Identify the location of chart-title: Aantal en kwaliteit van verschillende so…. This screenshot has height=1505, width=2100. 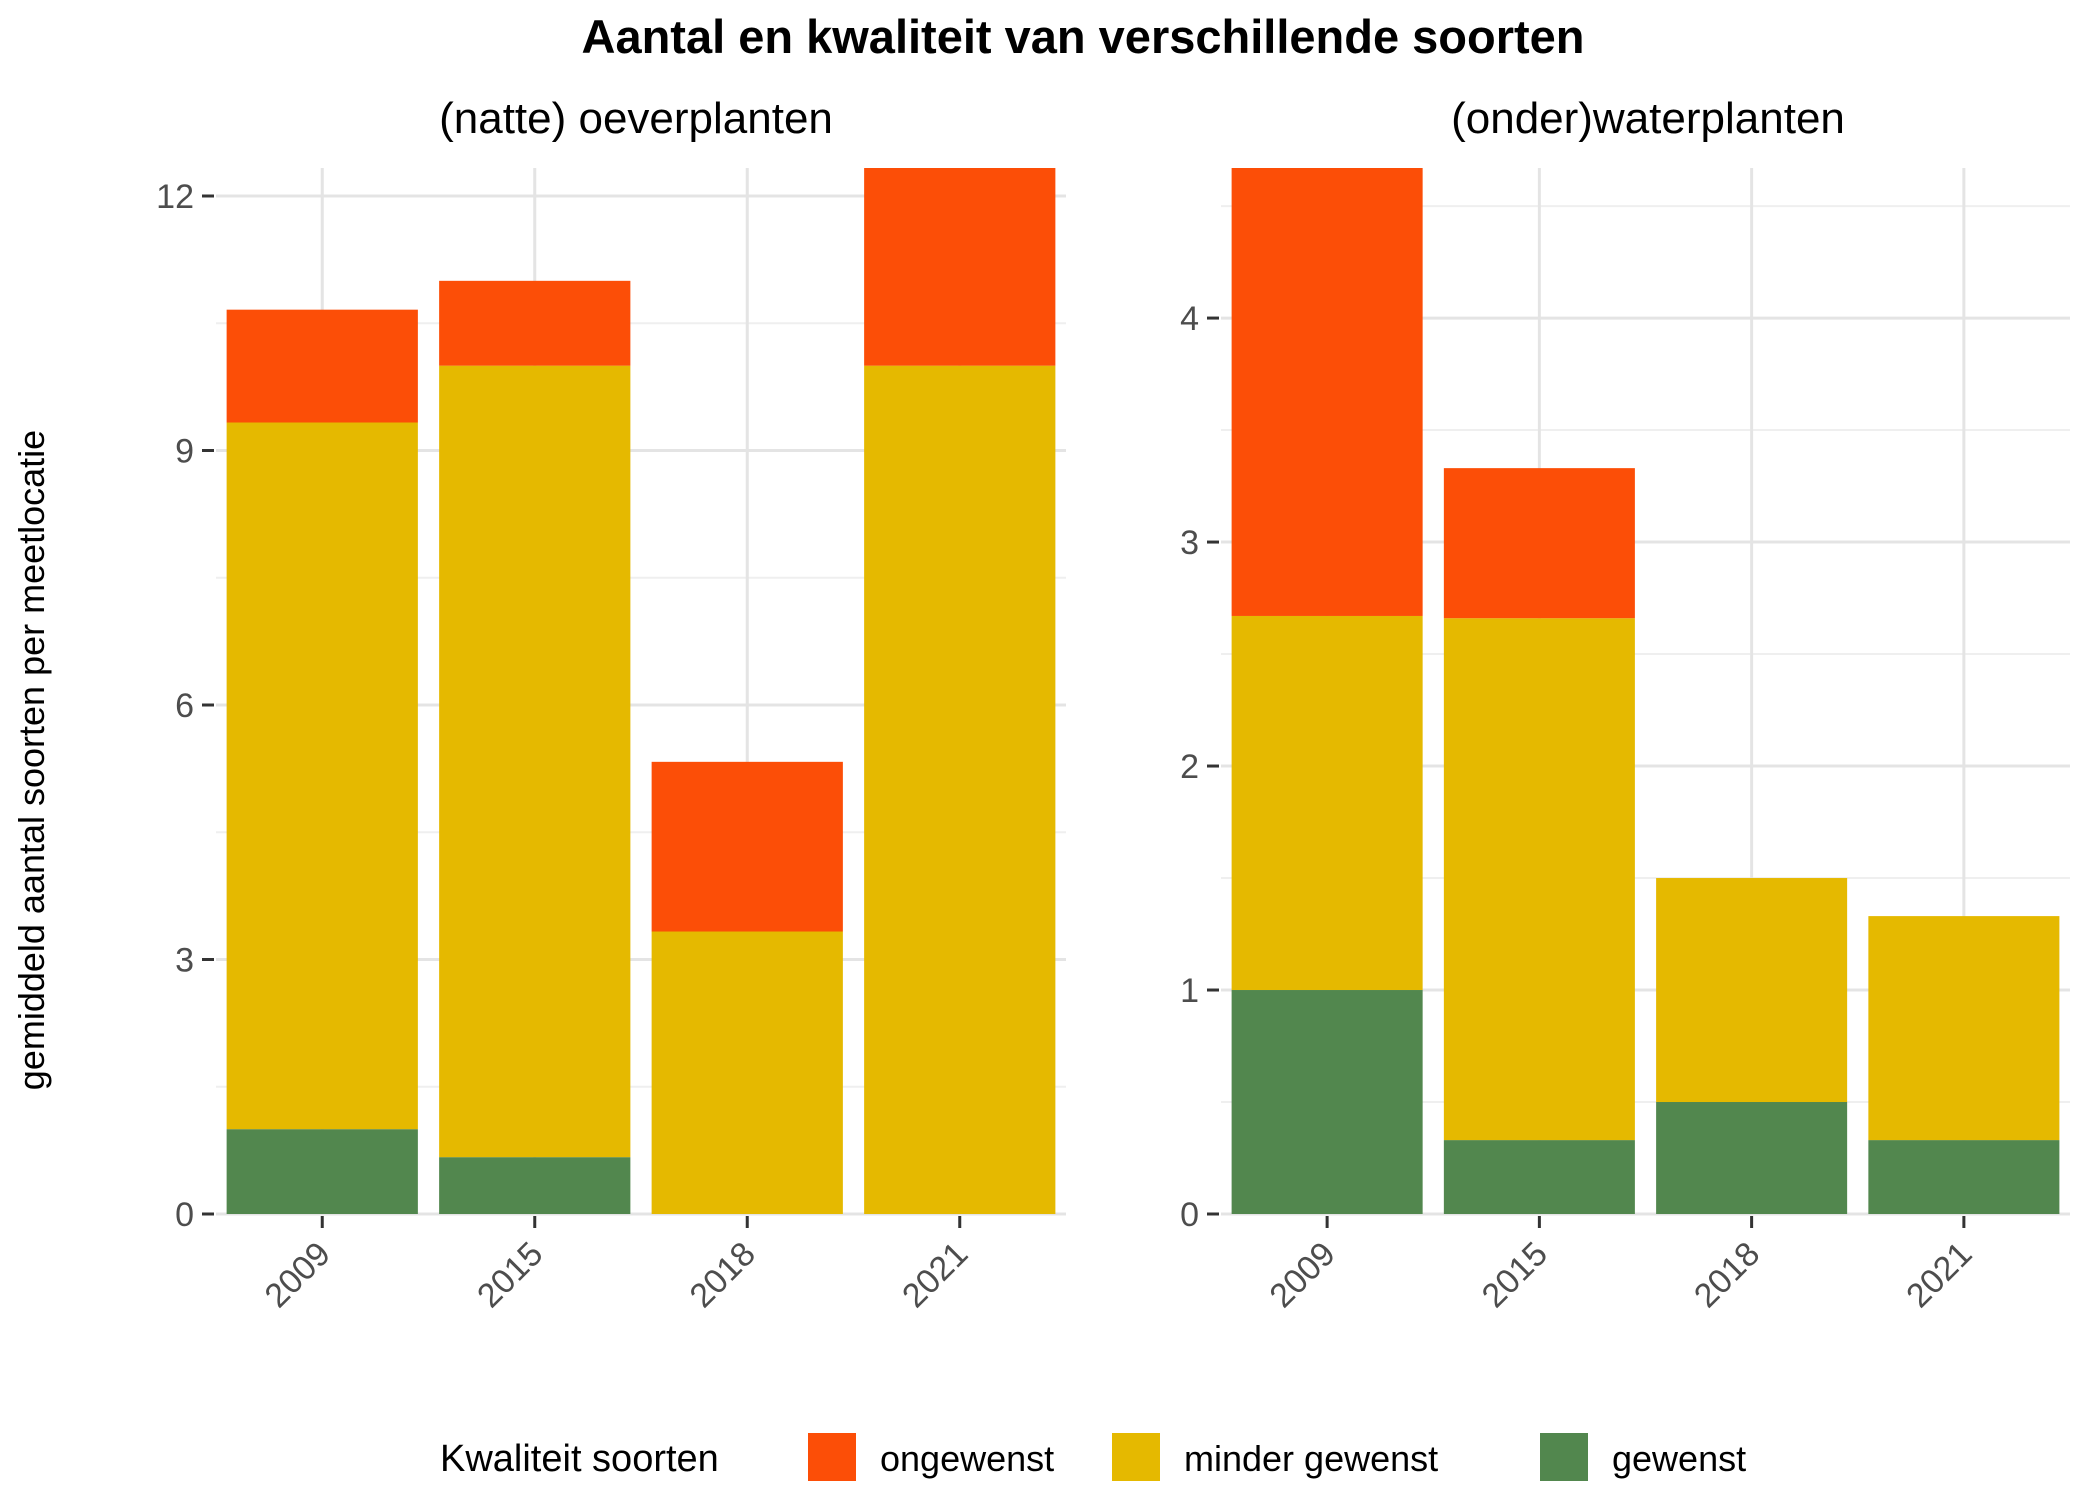
(1083, 36).